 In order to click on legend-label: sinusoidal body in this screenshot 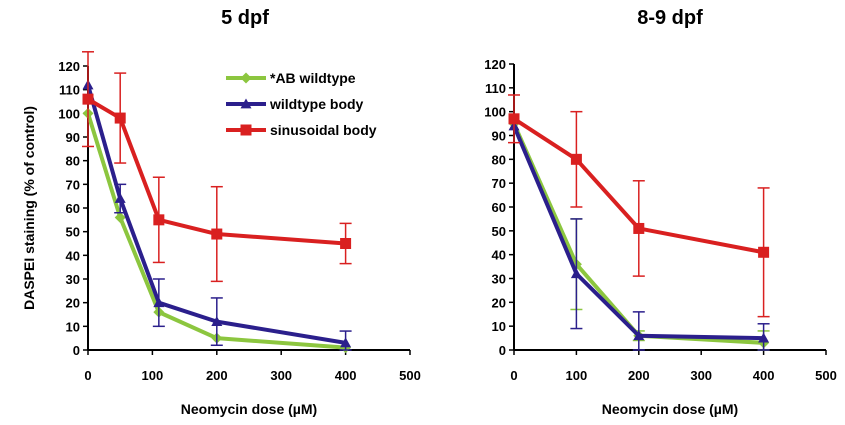, I will do `click(323, 130)`.